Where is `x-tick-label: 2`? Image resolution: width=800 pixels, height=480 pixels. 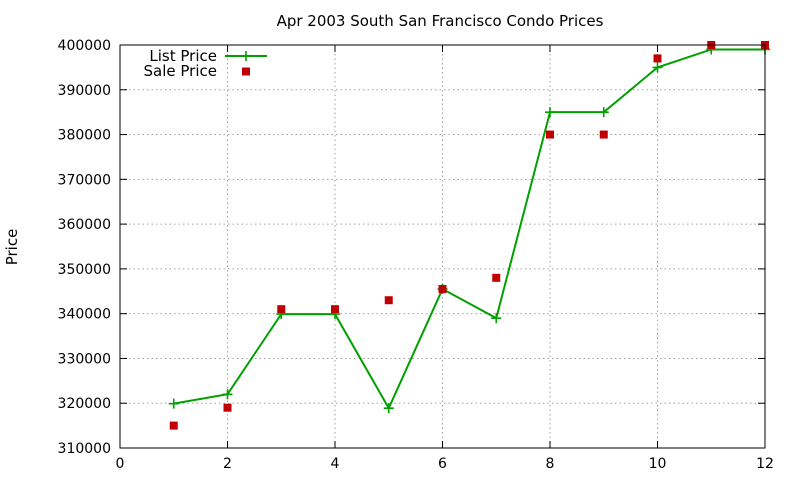 x-tick-label: 2 is located at coordinates (227, 464).